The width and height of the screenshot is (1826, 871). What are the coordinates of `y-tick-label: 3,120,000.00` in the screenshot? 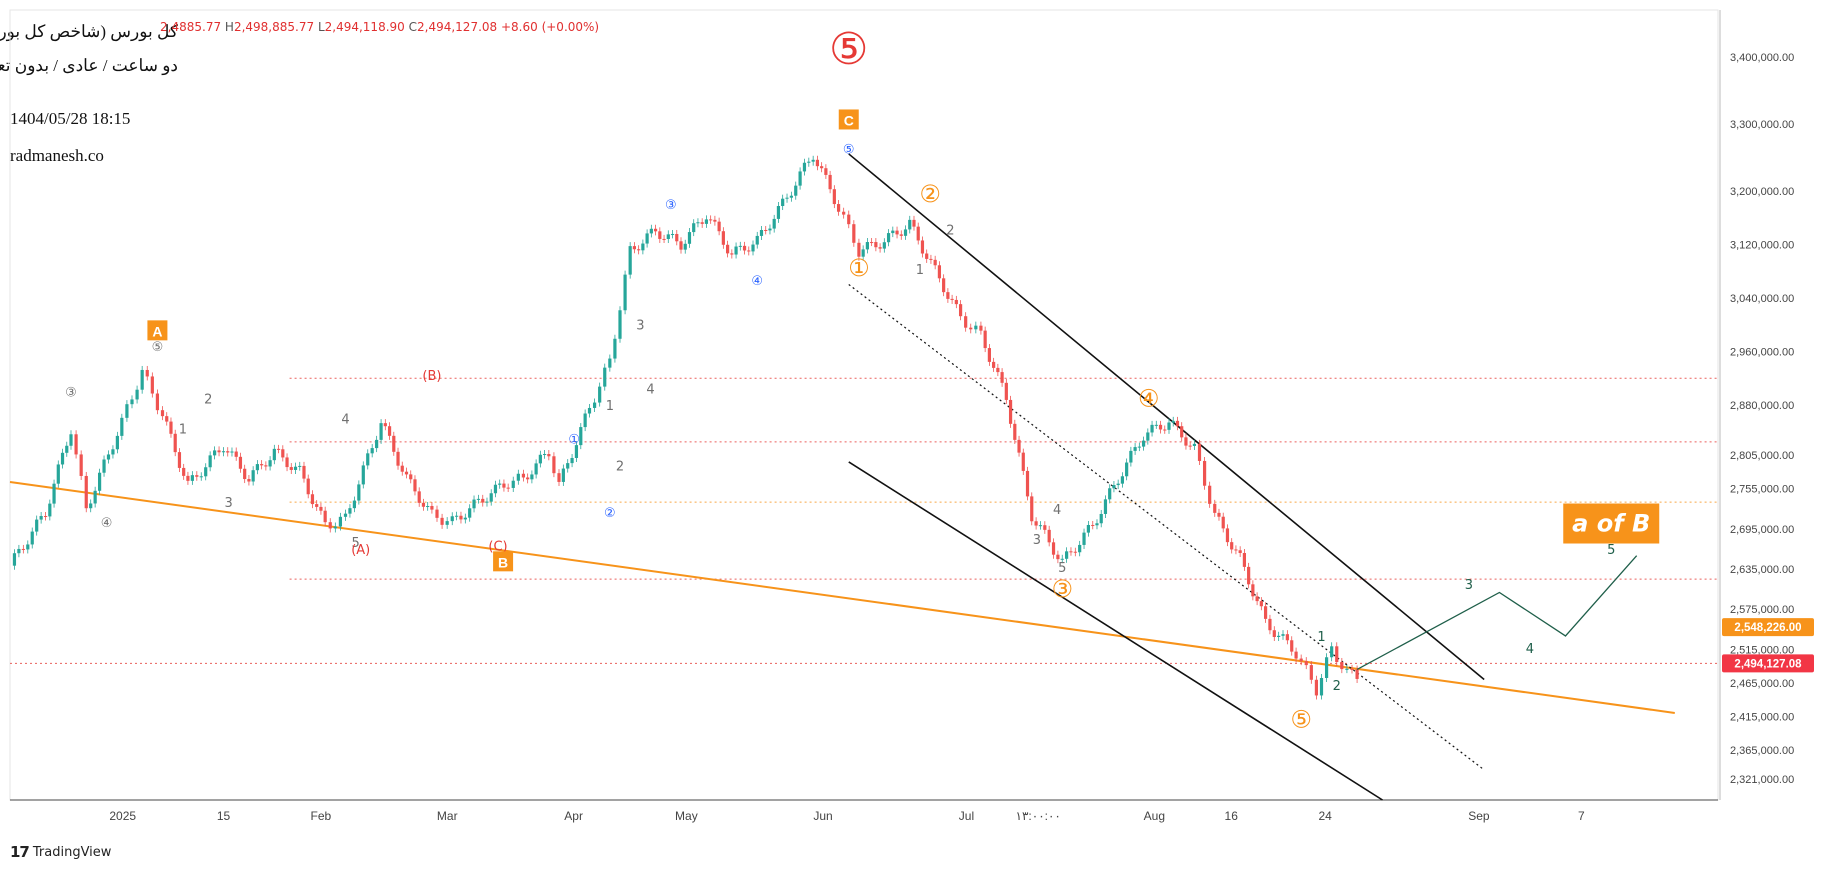 It's located at (1762, 245).